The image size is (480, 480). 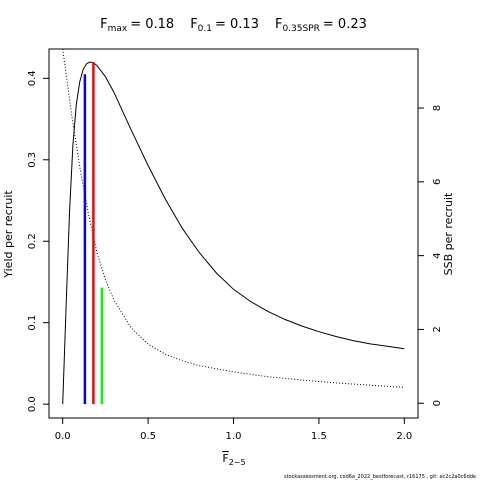 I want to click on y-axis-left-label: Yield per recruit, so click(x=8, y=234).